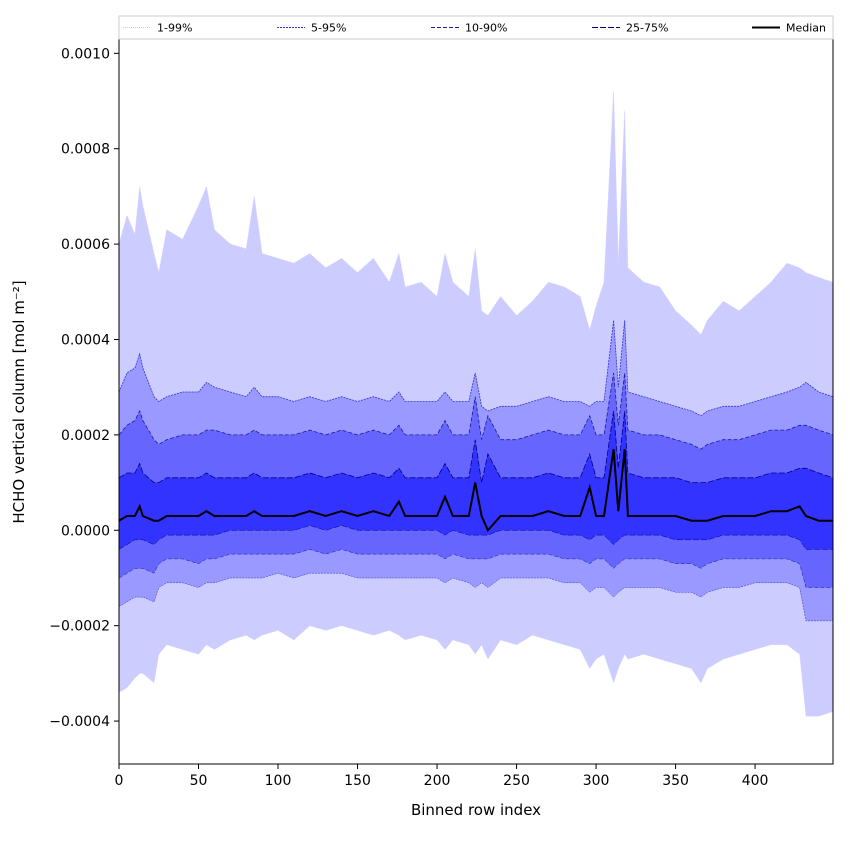  What do you see at coordinates (476, 368) in the screenshot?
I see `line-upper-5-95pct` at bounding box center [476, 368].